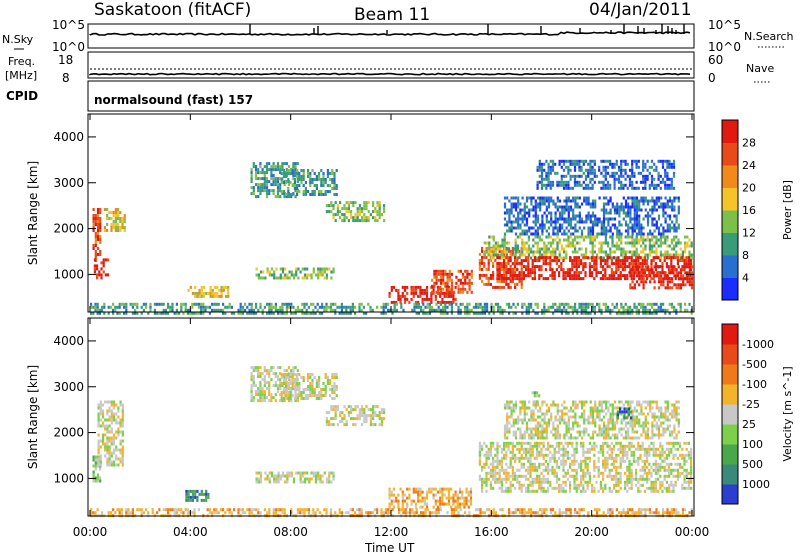 This screenshot has width=800, height=554. What do you see at coordinates (172, 10) in the screenshot?
I see `station-title: Saskatoon (fitACF)` at bounding box center [172, 10].